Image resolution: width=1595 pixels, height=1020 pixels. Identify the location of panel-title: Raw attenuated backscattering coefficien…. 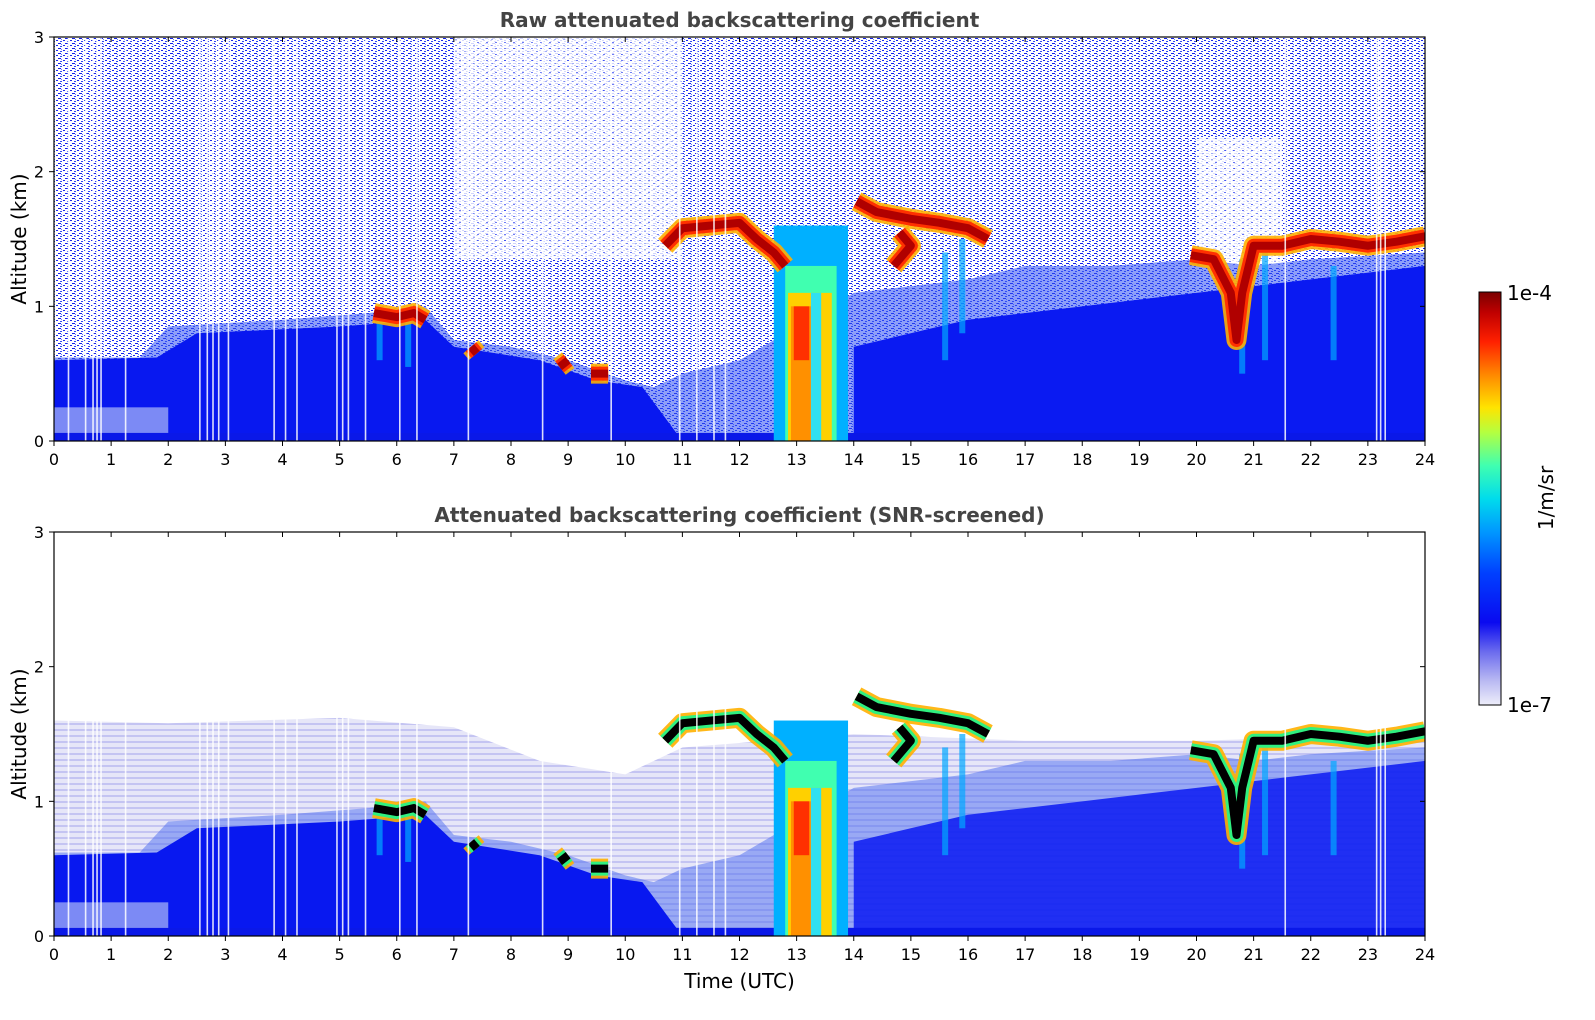
(740, 20).